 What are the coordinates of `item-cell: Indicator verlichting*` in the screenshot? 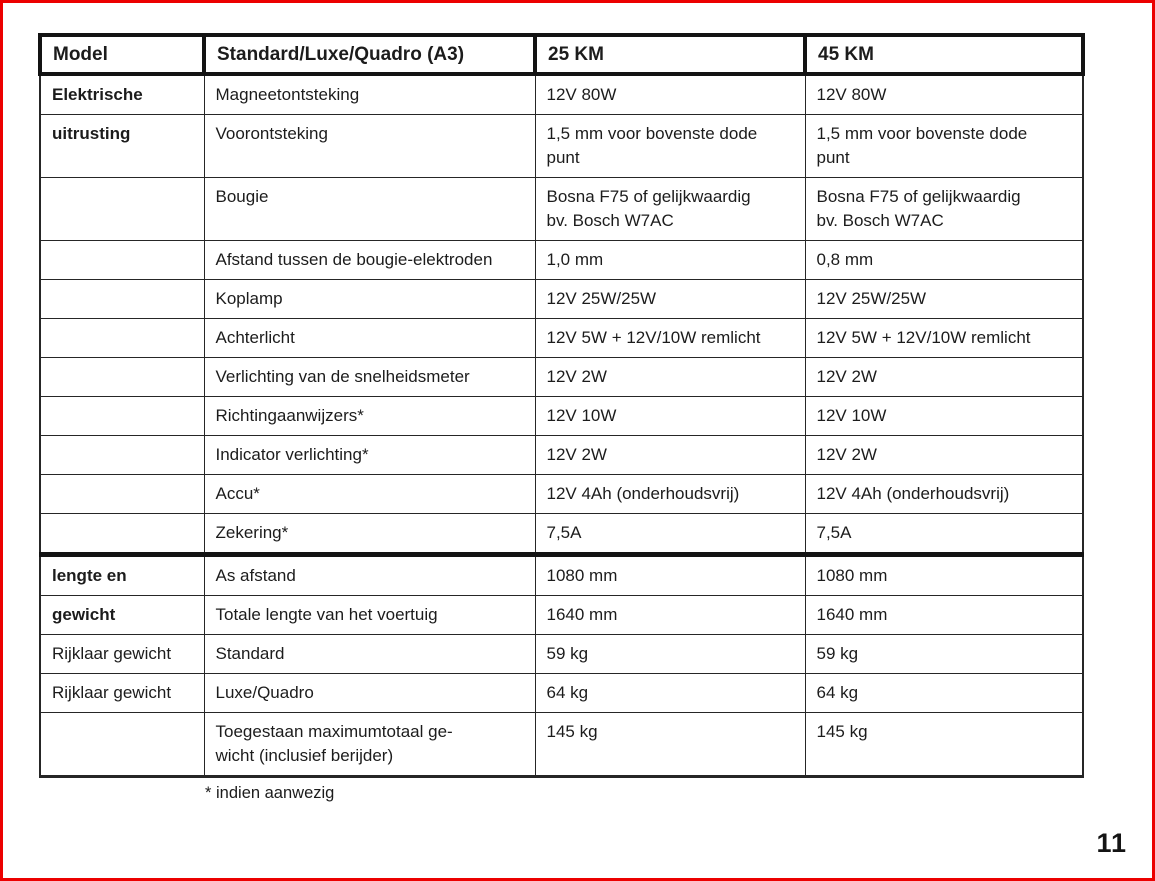 It's located at (369, 455).